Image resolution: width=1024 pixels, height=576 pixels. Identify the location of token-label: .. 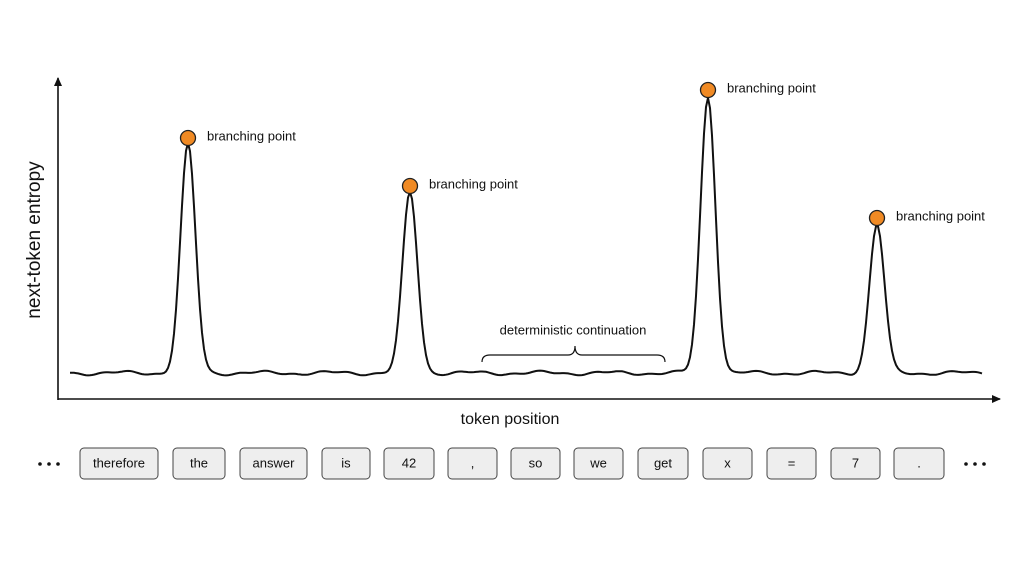
(919, 462).